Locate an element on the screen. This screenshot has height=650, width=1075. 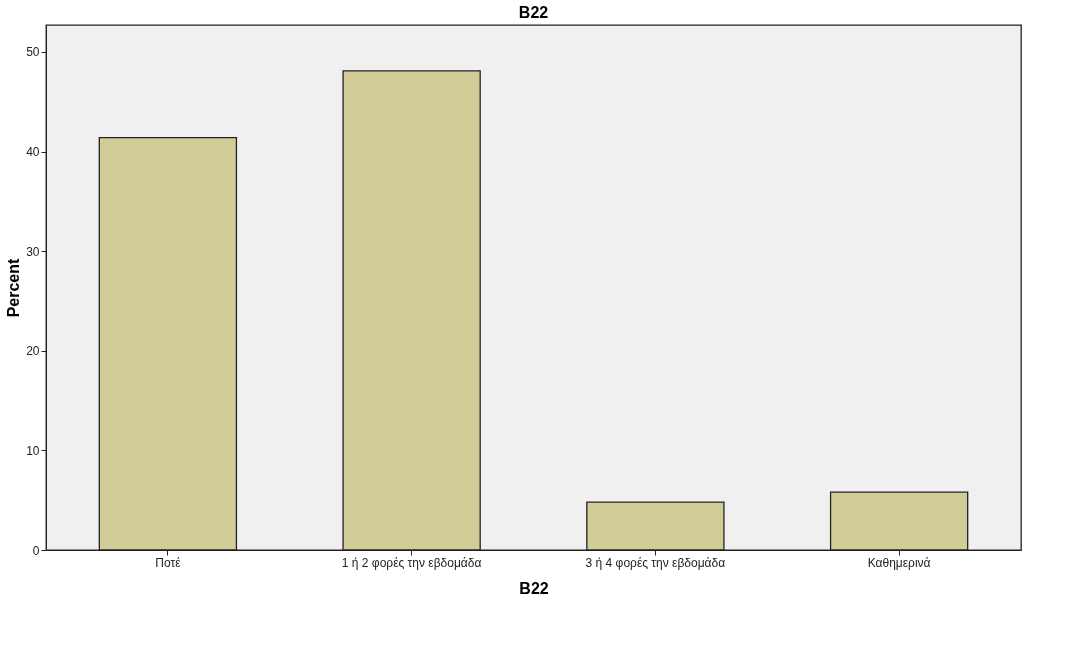
y-tick-label: 10 is located at coordinates (33, 450).